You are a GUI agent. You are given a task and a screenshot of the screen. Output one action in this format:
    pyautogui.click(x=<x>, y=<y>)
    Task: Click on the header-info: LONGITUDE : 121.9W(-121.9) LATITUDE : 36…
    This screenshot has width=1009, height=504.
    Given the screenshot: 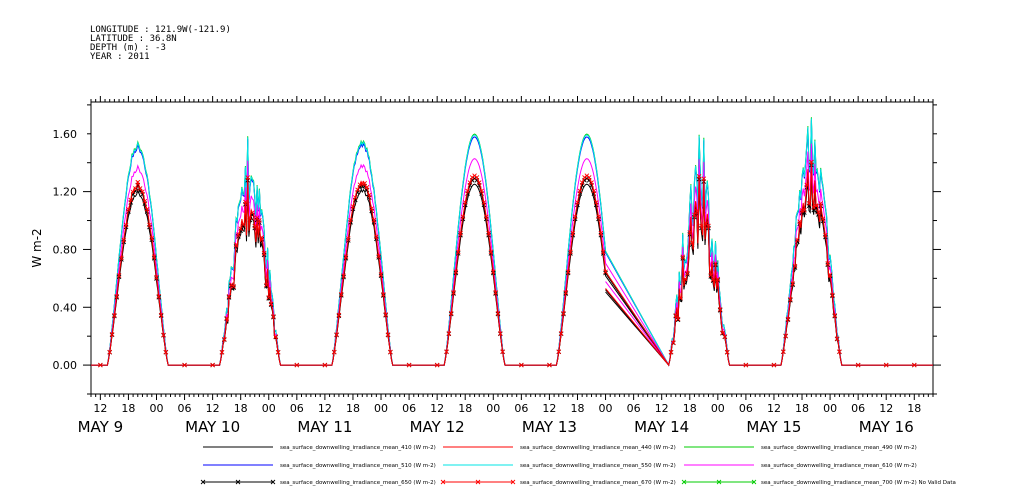 What is the action you would take?
    pyautogui.click(x=160, y=43)
    